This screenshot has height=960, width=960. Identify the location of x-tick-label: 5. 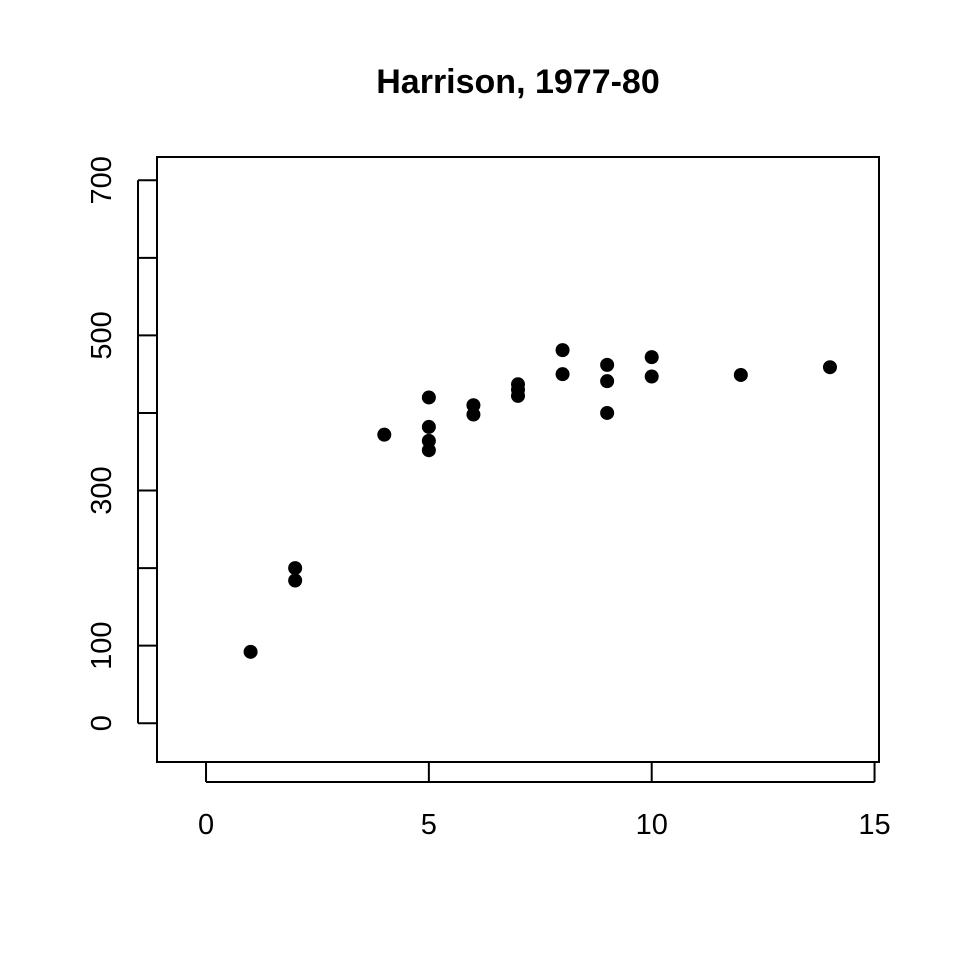
(429, 825).